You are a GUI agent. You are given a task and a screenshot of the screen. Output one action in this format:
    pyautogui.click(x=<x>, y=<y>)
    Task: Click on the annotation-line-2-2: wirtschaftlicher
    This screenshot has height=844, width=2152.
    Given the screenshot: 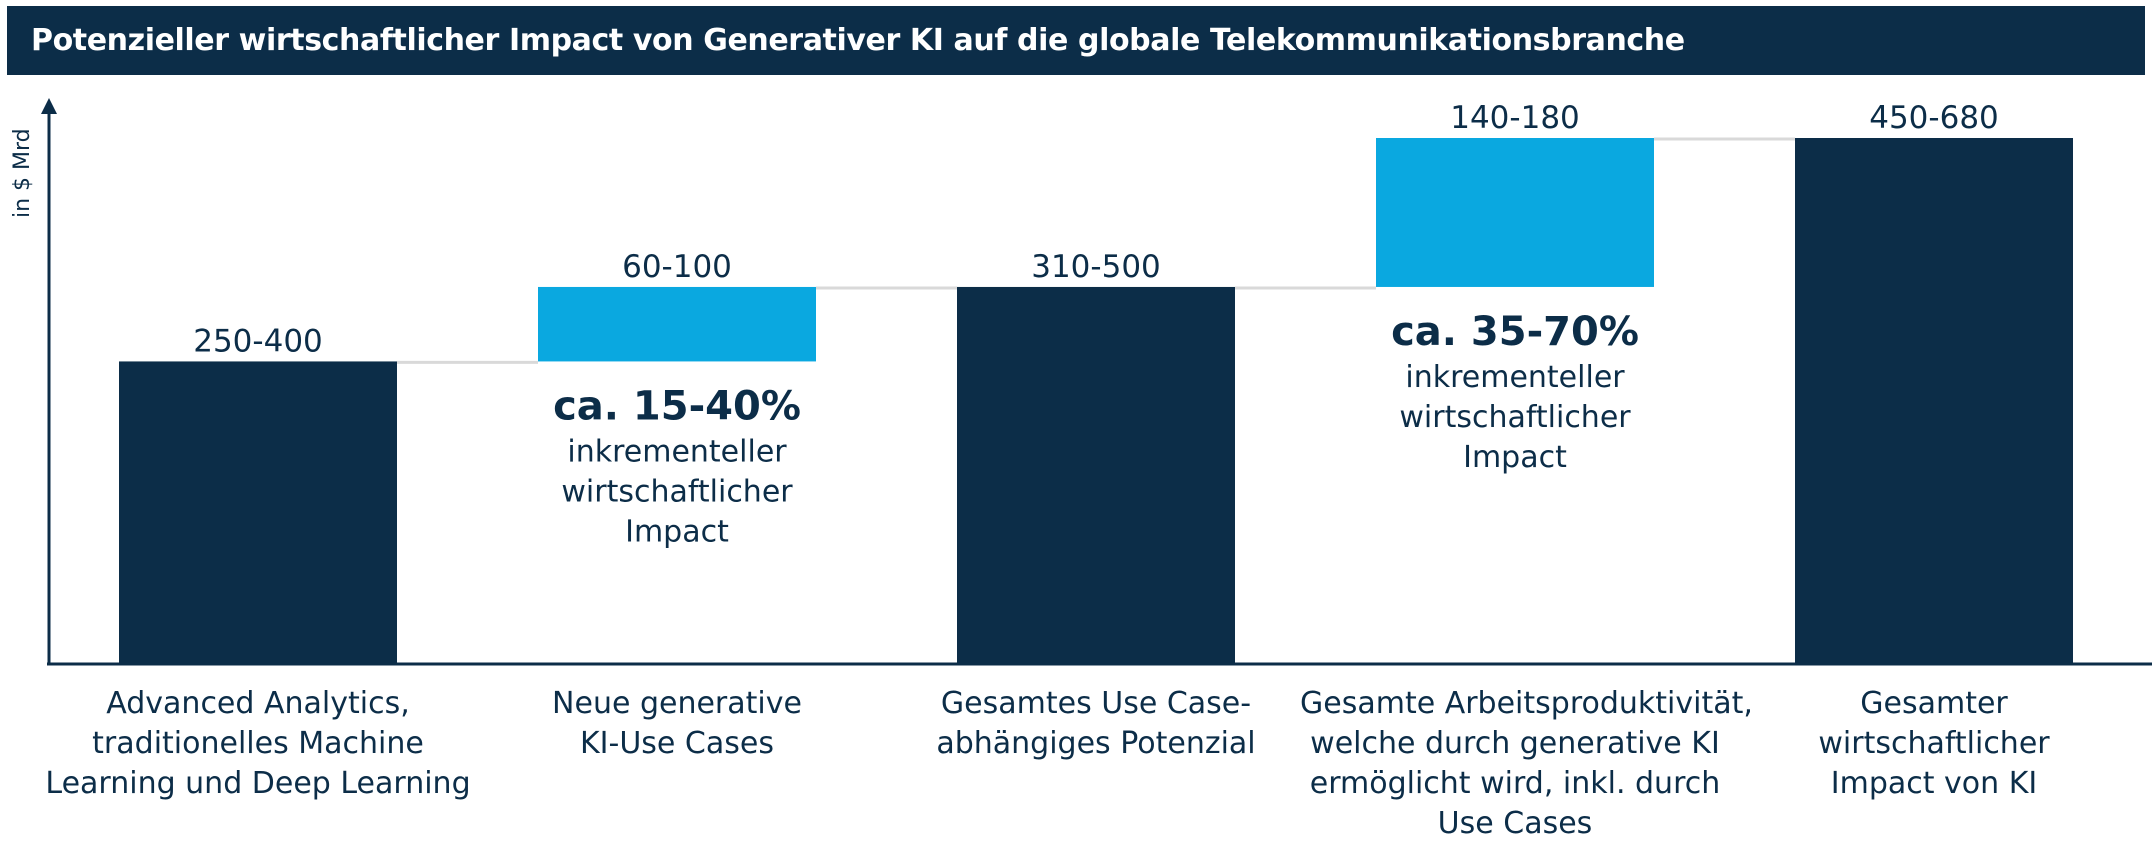 What is the action you would take?
    pyautogui.click(x=1515, y=417)
    